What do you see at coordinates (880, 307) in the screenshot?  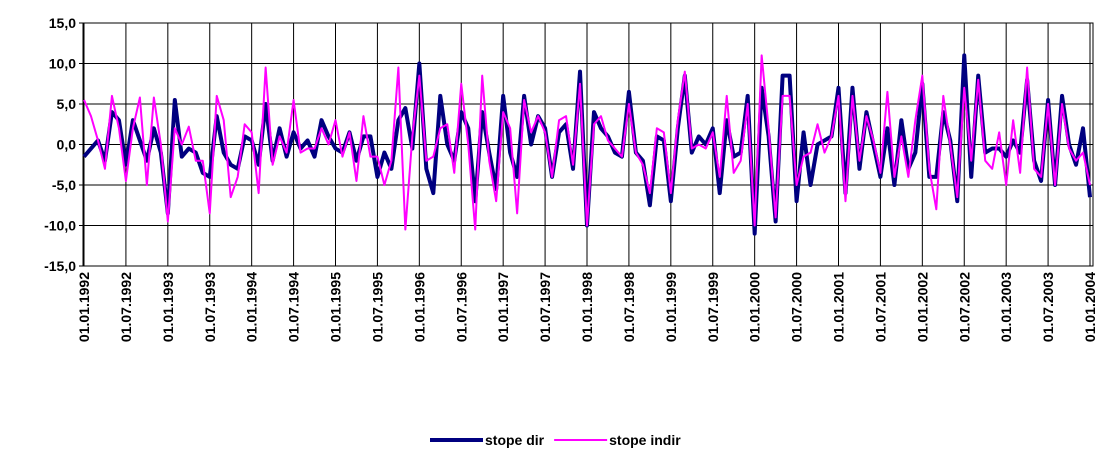 I see `x-tick-label: 01.07.2001` at bounding box center [880, 307].